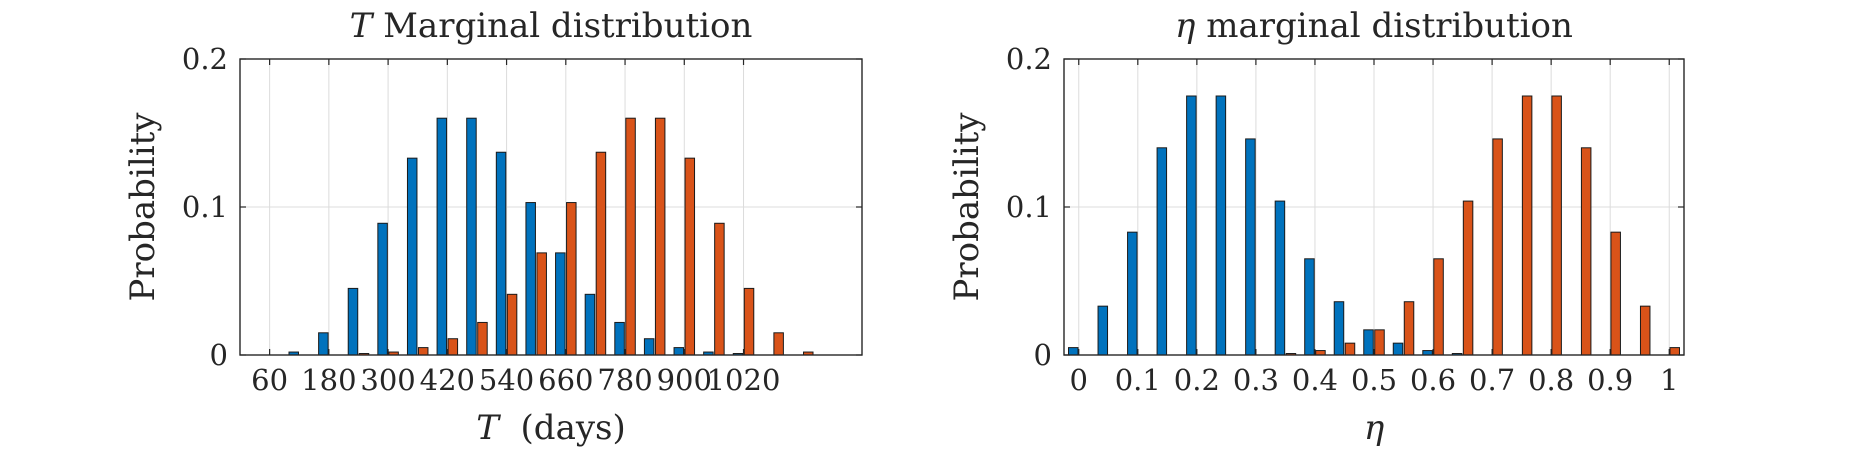 The width and height of the screenshot is (1856, 464). Describe the element at coordinates (387, 380) in the screenshot. I see `x-tick-label: 300` at that location.